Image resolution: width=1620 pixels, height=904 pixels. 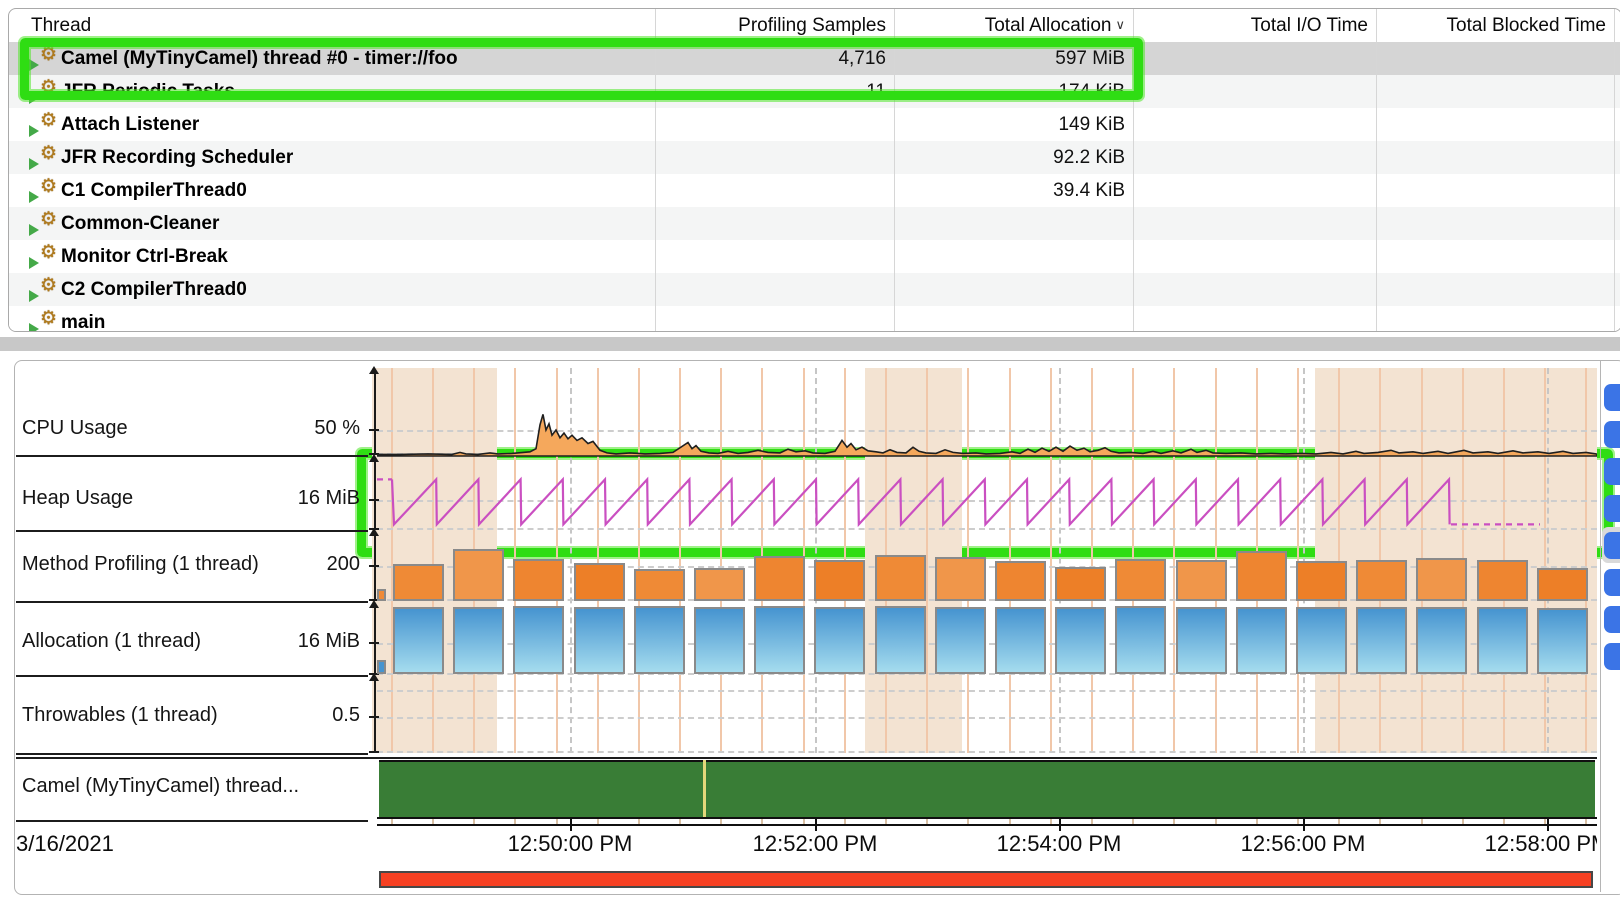 I want to click on axis-strip-bottom, so click(x=987, y=825).